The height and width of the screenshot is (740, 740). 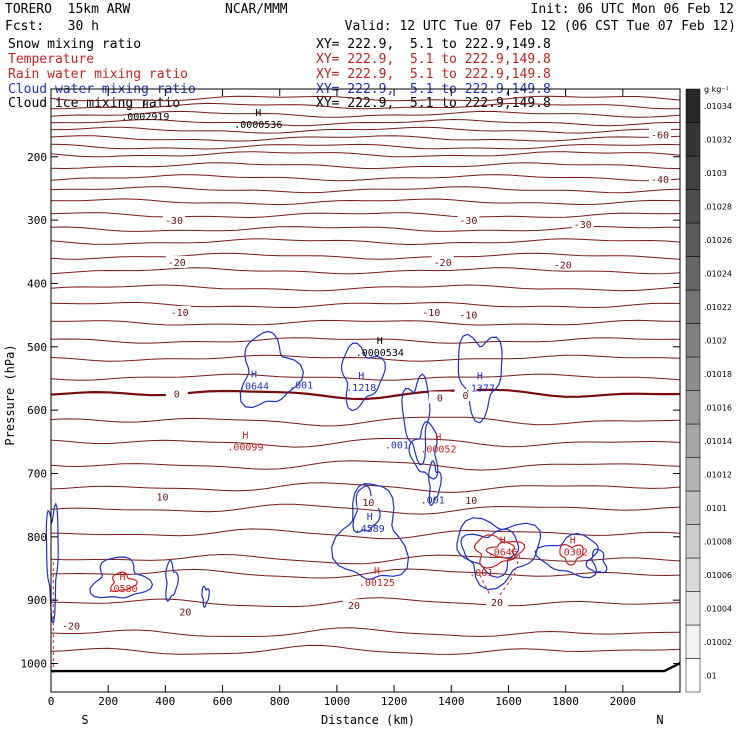 What do you see at coordinates (84, 720) in the screenshot?
I see `south-label: S` at bounding box center [84, 720].